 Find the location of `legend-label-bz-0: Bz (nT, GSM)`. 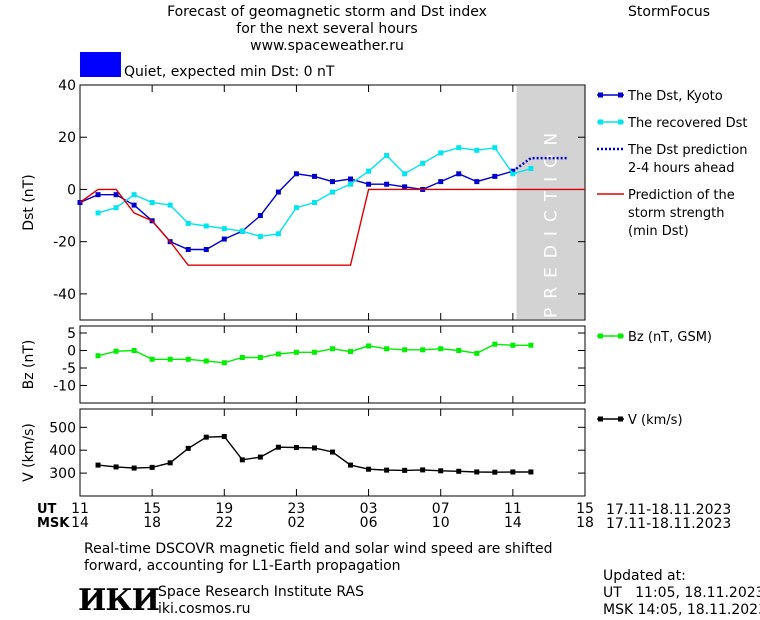

legend-label-bz-0: Bz (nT, GSM) is located at coordinates (670, 337).